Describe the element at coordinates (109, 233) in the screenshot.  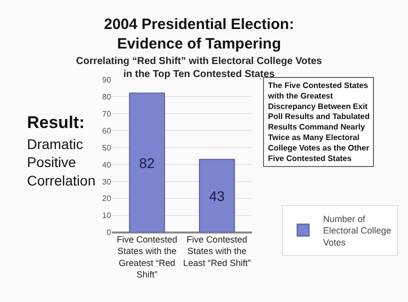
I see `y-tick-label: 0` at that location.